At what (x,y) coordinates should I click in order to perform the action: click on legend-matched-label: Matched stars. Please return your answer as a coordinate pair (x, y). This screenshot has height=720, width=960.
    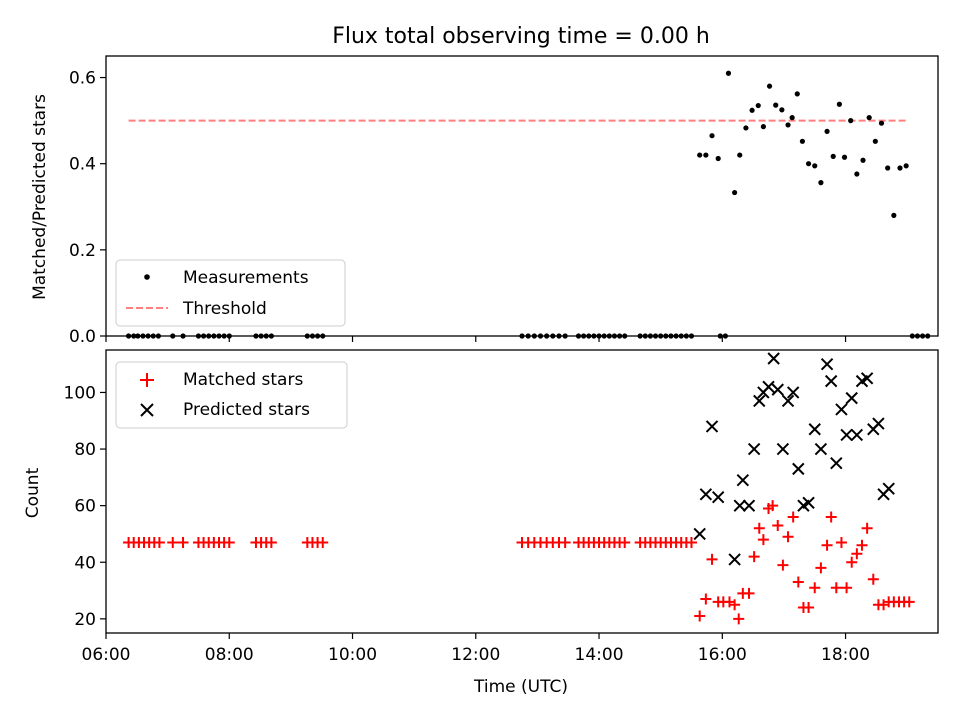
    Looking at the image, I should click on (243, 380).